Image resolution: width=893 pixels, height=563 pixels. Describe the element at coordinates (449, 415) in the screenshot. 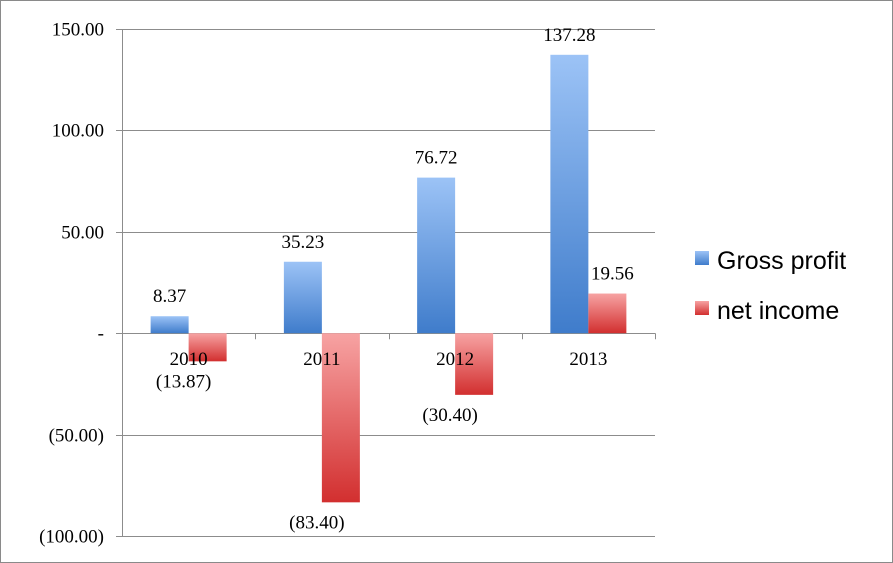

I see `data-label: (30.40)` at that location.